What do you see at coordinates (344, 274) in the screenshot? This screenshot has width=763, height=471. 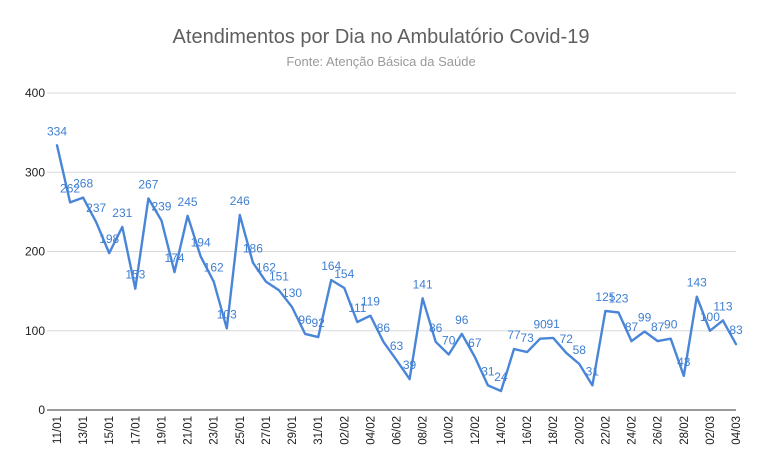 I see `data-label: 154` at bounding box center [344, 274].